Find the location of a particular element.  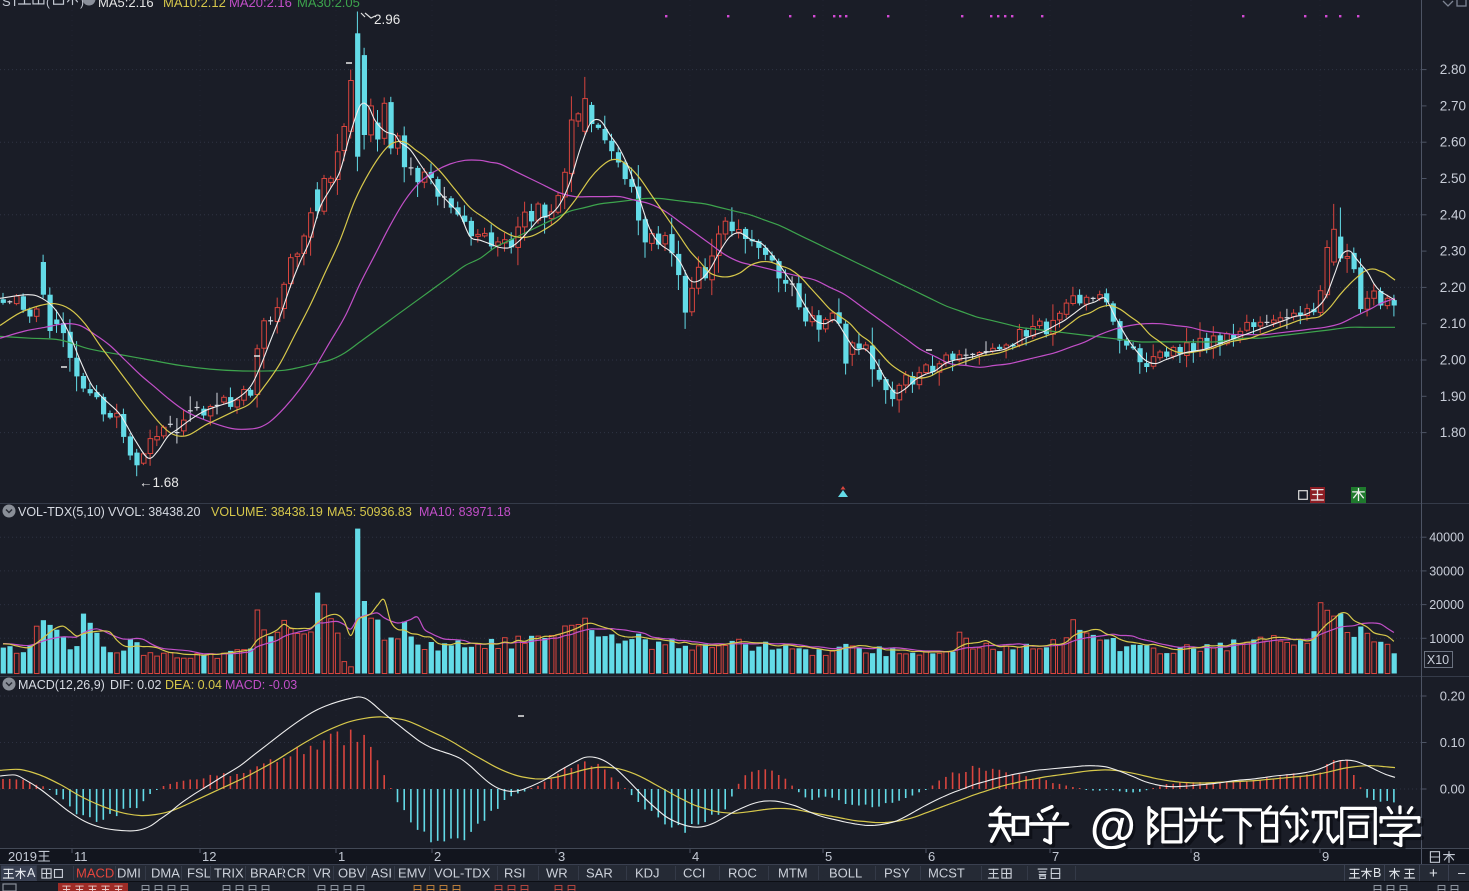

svg-text: 2.96 is located at coordinates (387, 19).